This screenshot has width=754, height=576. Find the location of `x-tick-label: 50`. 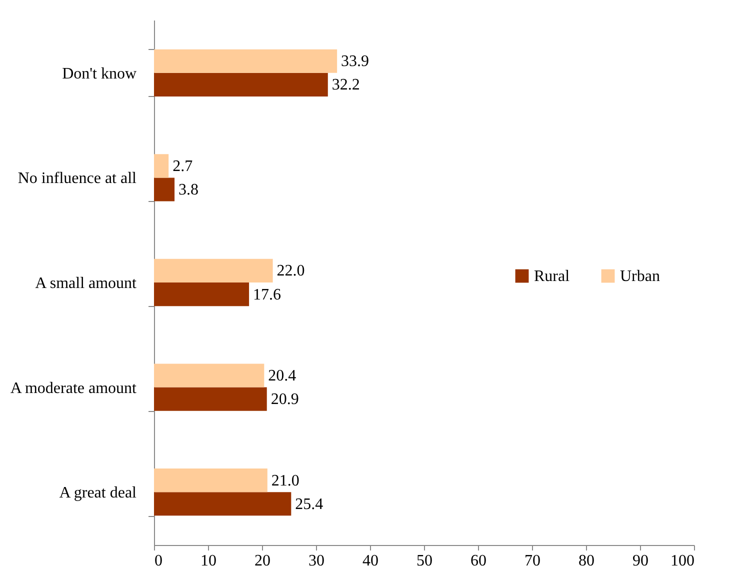

x-tick-label: 50 is located at coordinates (424, 561).